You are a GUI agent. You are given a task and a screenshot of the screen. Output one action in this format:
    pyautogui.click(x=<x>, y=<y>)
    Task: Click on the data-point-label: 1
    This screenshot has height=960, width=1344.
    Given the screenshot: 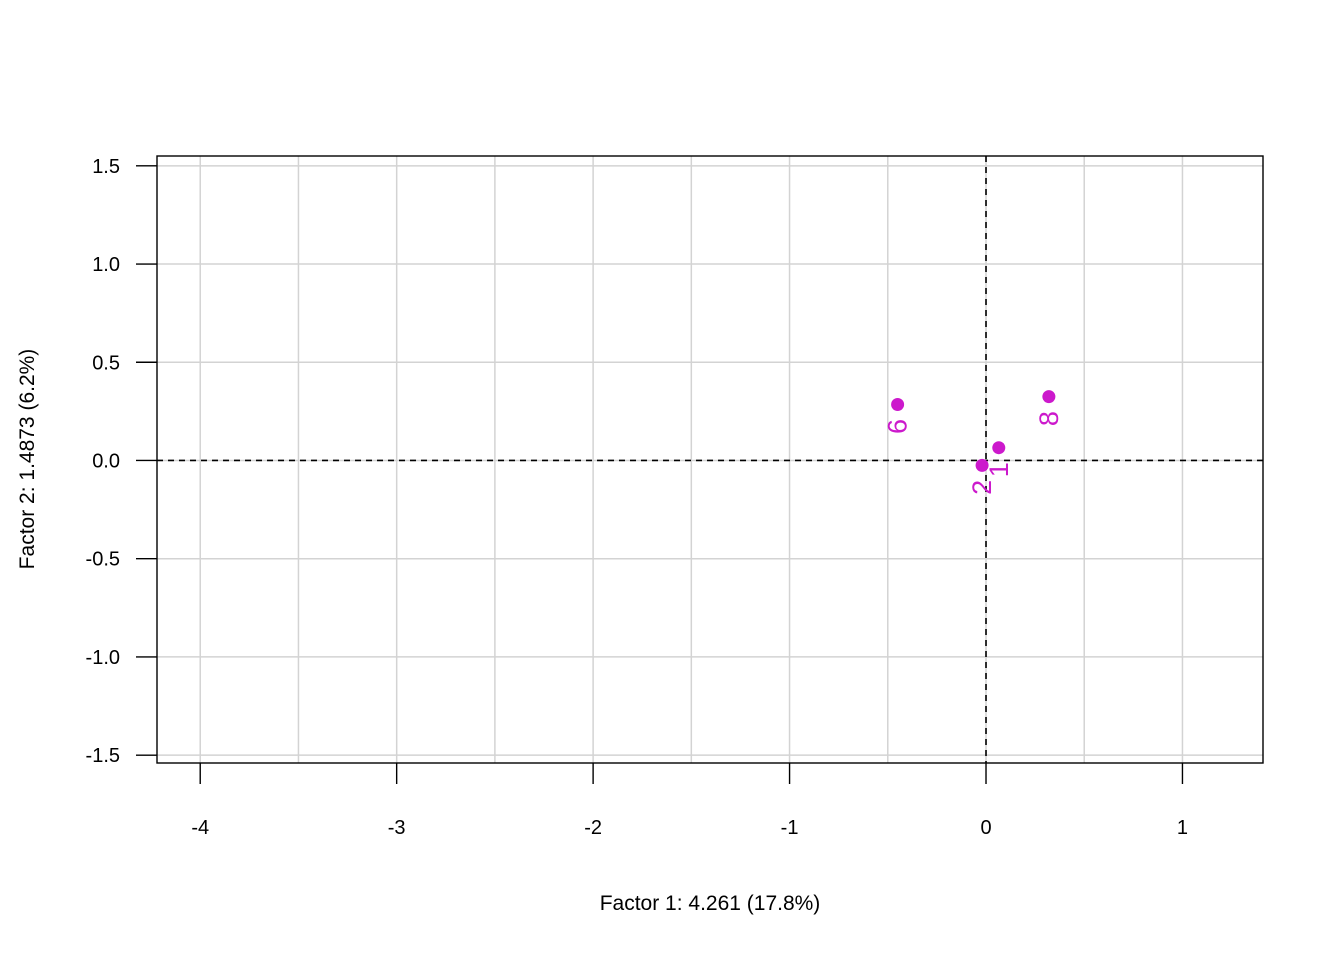 What is the action you would take?
    pyautogui.click(x=999, y=469)
    